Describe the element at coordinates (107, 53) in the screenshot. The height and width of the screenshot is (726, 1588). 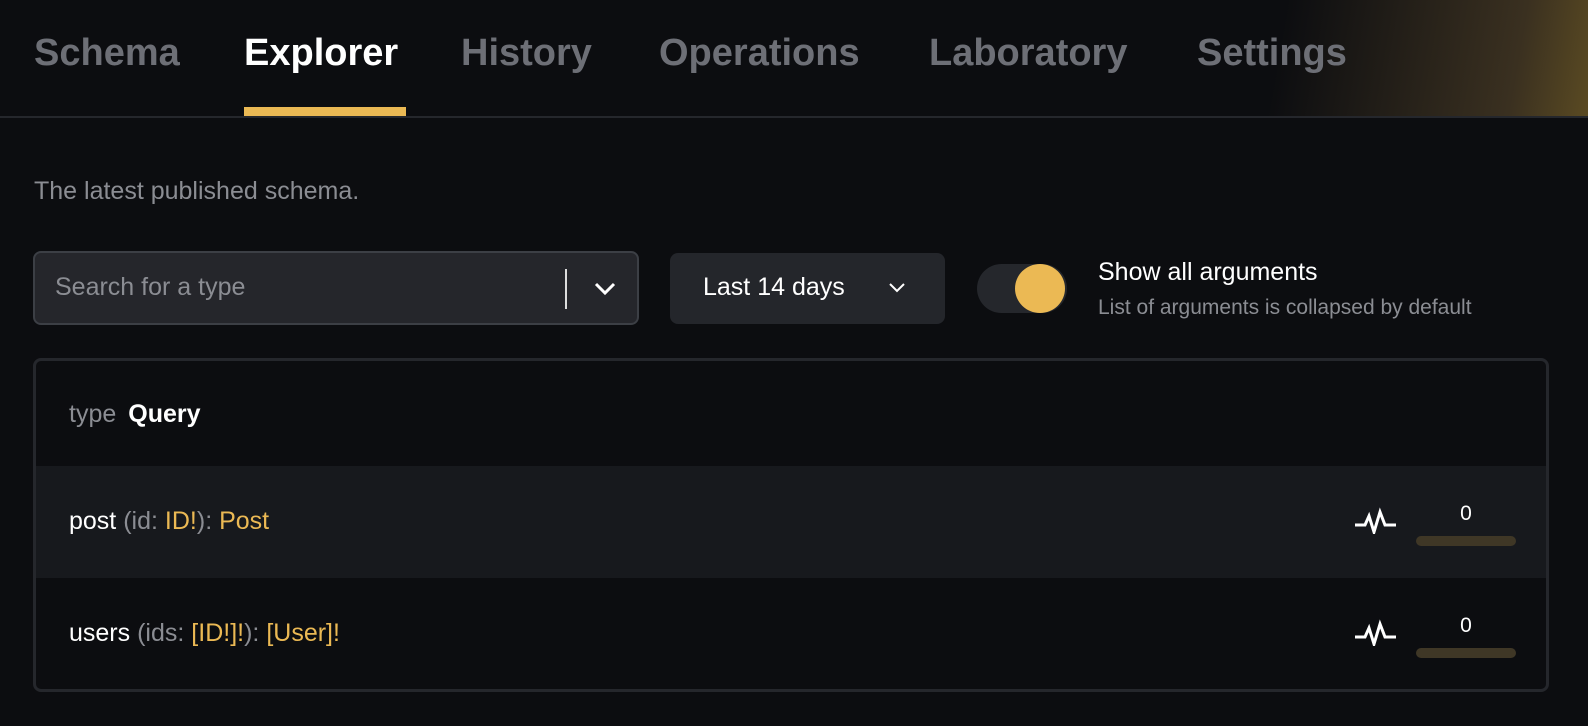
I see `tab-schema: Schema` at that location.